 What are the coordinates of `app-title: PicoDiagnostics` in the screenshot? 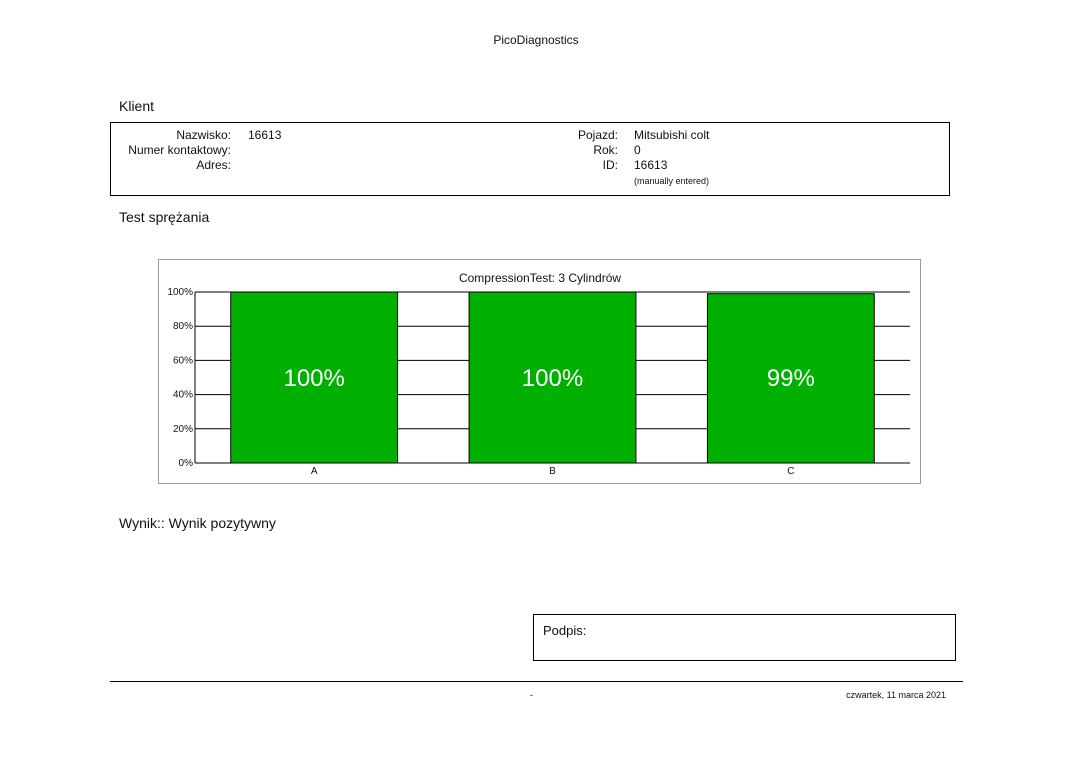 It's located at (536, 40).